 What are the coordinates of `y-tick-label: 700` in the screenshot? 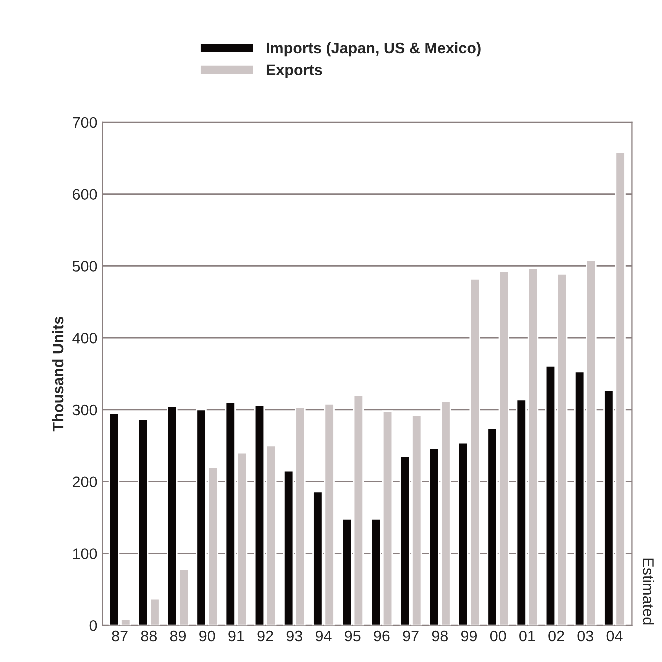 It's located at (85, 122).